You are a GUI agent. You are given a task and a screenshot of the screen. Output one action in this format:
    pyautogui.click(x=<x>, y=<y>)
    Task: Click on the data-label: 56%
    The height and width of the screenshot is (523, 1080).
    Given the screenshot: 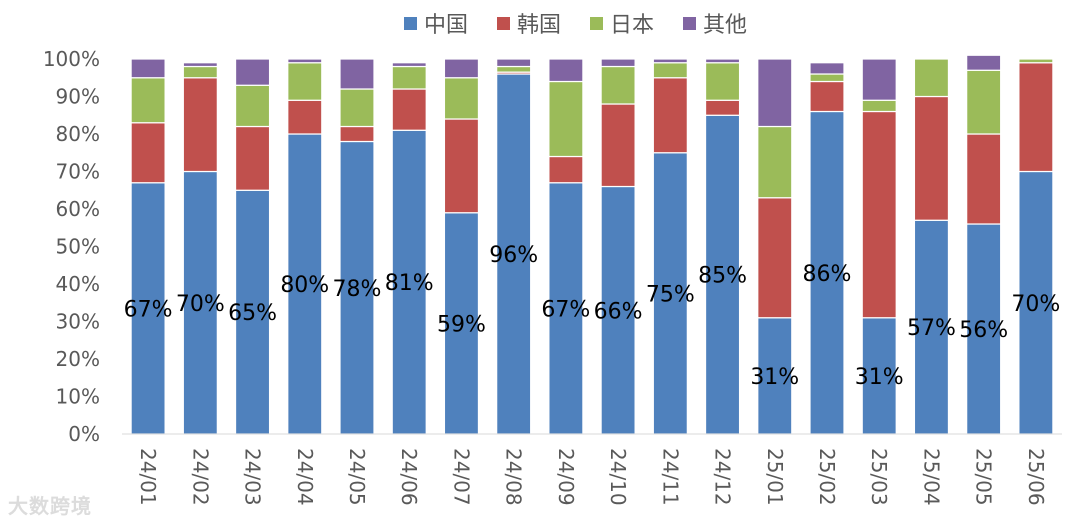 What is the action you would take?
    pyautogui.click(x=983, y=330)
    